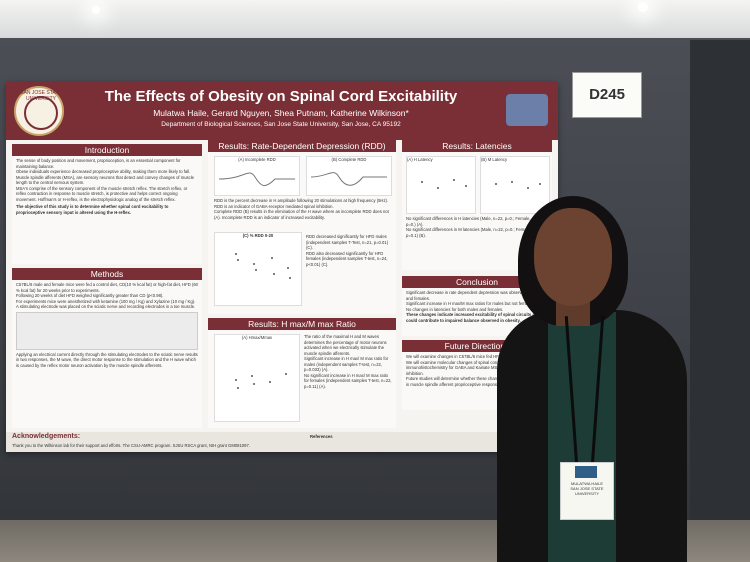 The image size is (750, 562). Describe the element at coordinates (494, 159) in the screenshot. I see `m-latency-label: (B) M Latency` at that location.